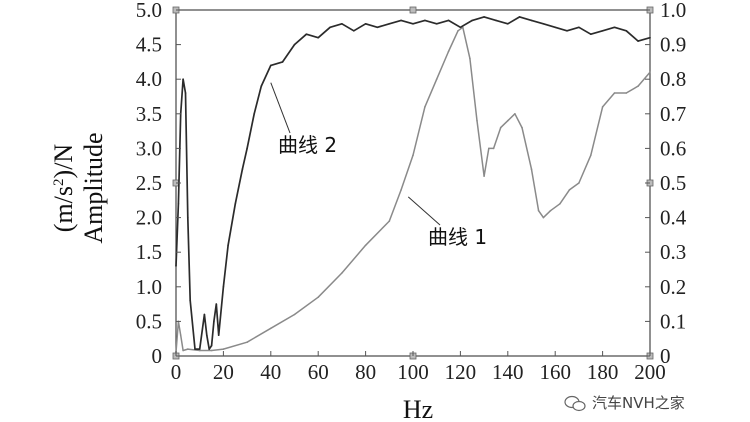 This screenshot has width=750, height=422. I want to click on x-tick-label: 140, so click(508, 372).